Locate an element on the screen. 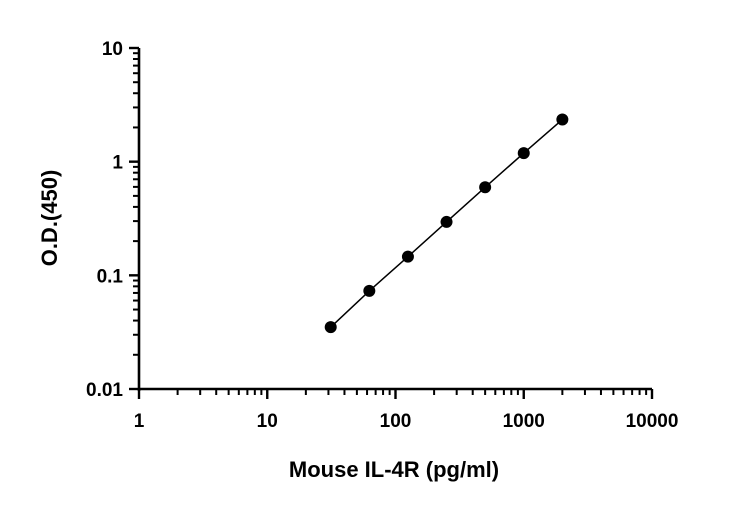  x-tick-label: 10000 is located at coordinates (652, 421).